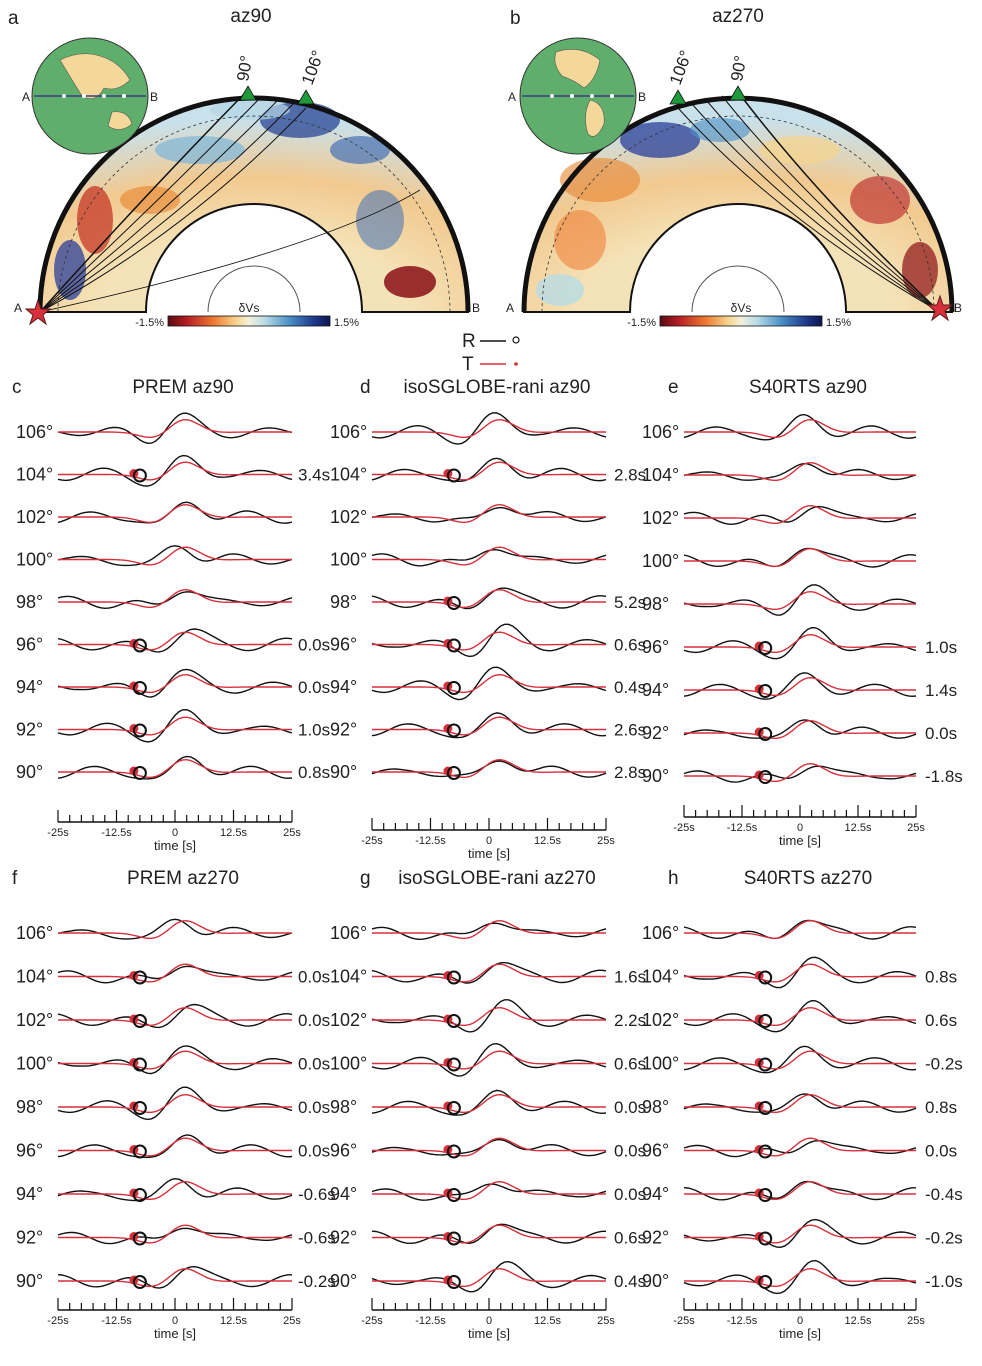 This screenshot has width=982, height=1366. Describe the element at coordinates (173, 1147) in the screenshot. I see `trace-row: 96° 0.0s` at that location.